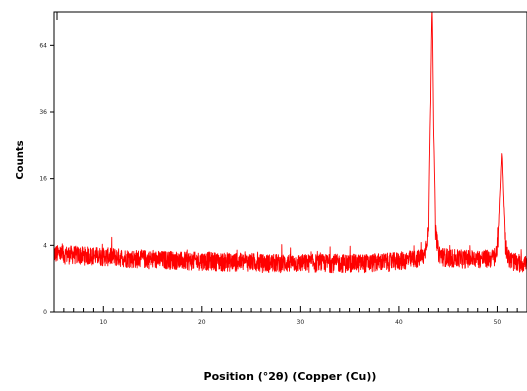 This screenshot has width=527, height=391. I want to click on x-tick-label: 50, so click(498, 322).